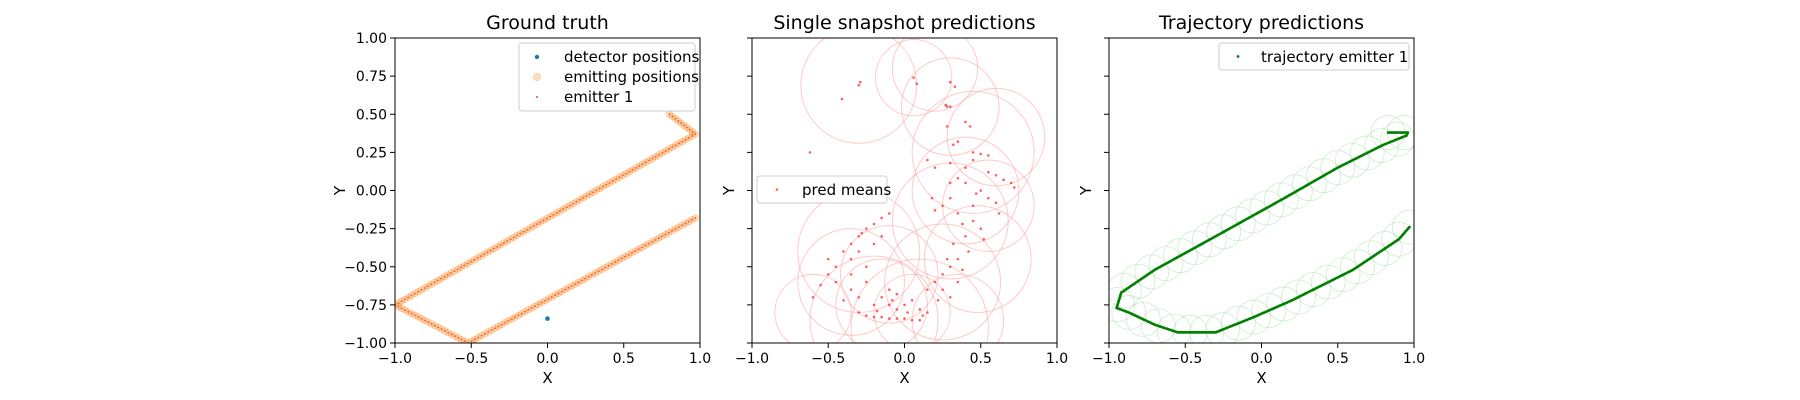 The height and width of the screenshot is (400, 1800). What do you see at coordinates (1414, 359) in the screenshot?
I see `x-tick-label: 1.0` at bounding box center [1414, 359].